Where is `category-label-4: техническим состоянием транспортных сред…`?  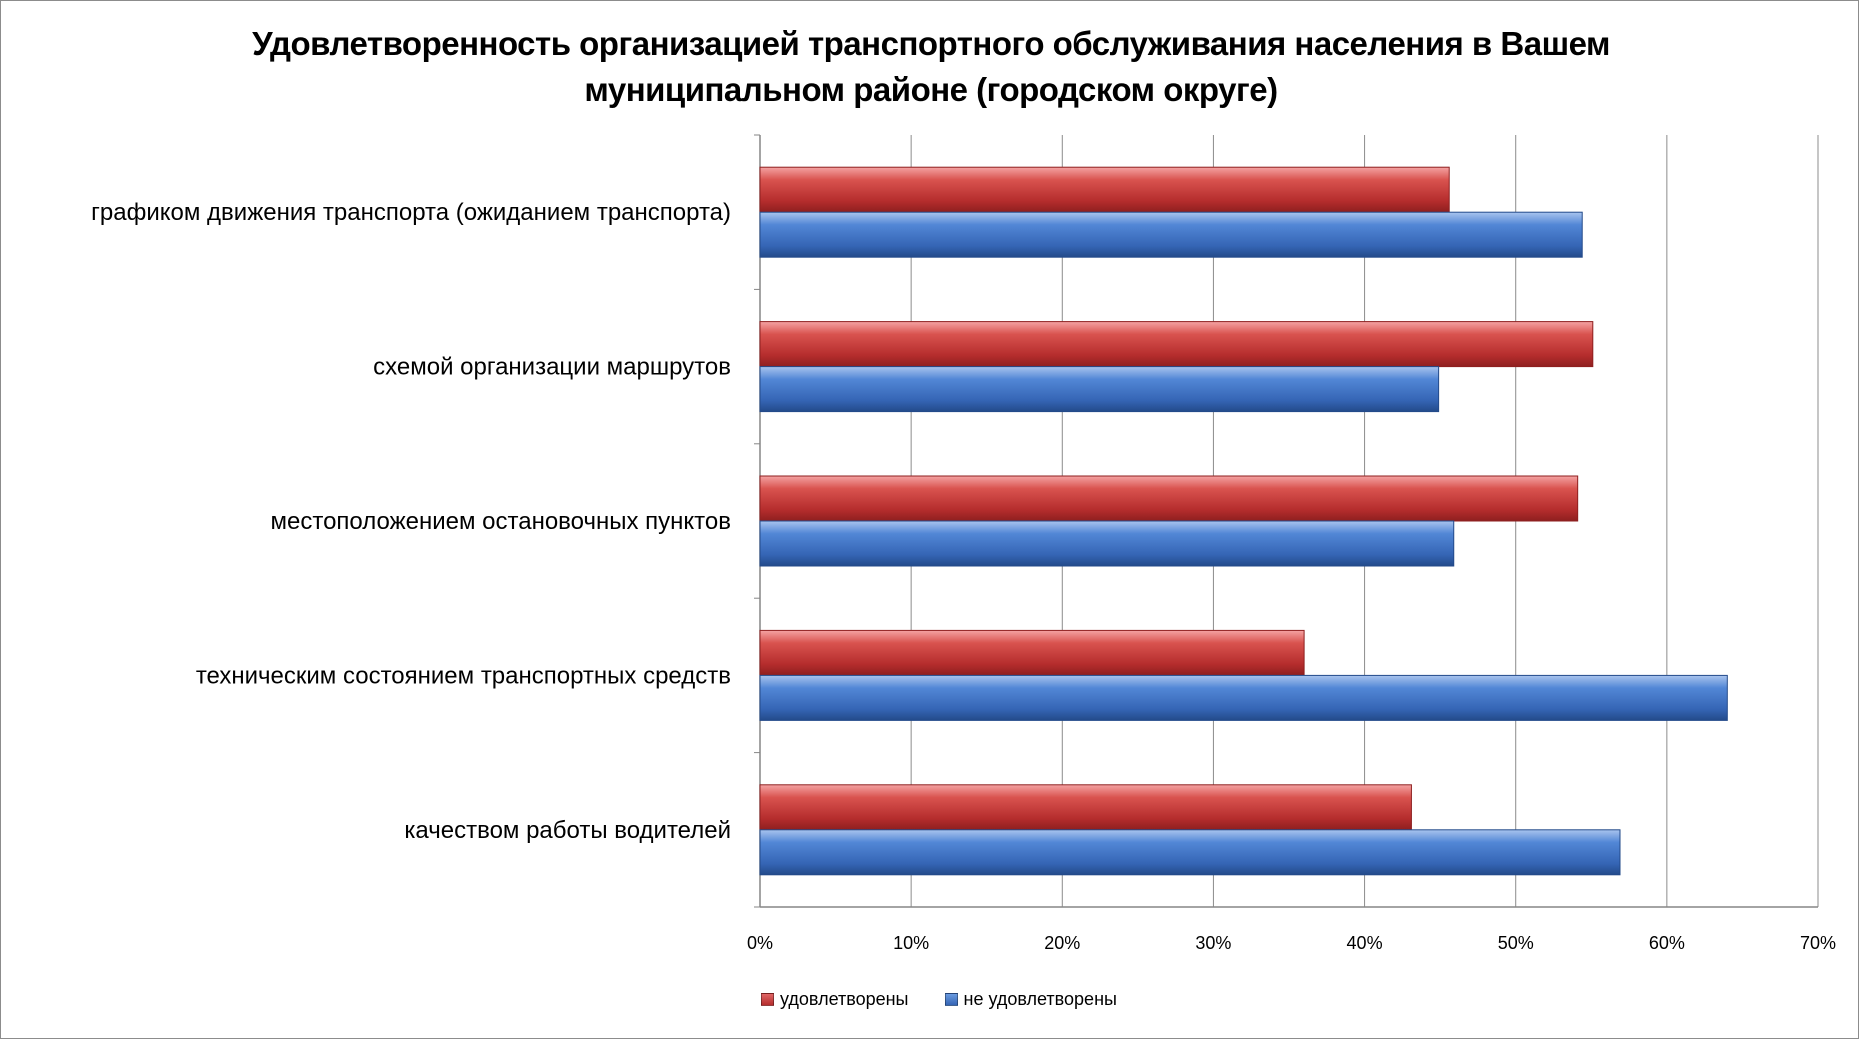
category-label-4: техническим состоянием транспортных сред… is located at coordinates (463, 675).